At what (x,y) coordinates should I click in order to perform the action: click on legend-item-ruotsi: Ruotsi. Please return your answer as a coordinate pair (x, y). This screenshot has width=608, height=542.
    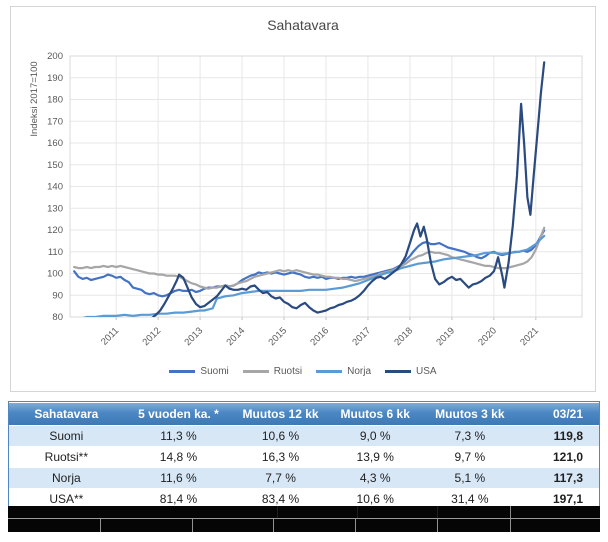
    Looking at the image, I should click on (272, 371).